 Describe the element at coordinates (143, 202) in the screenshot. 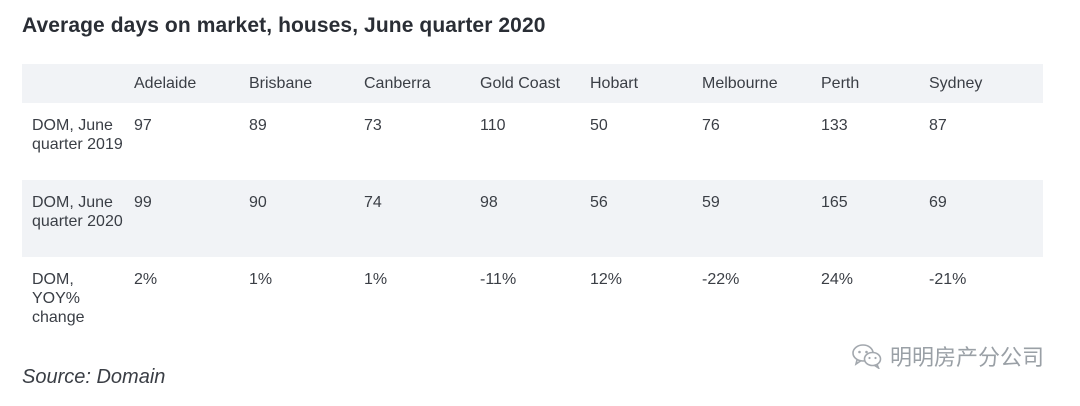

I see `table-cell: 99` at that location.